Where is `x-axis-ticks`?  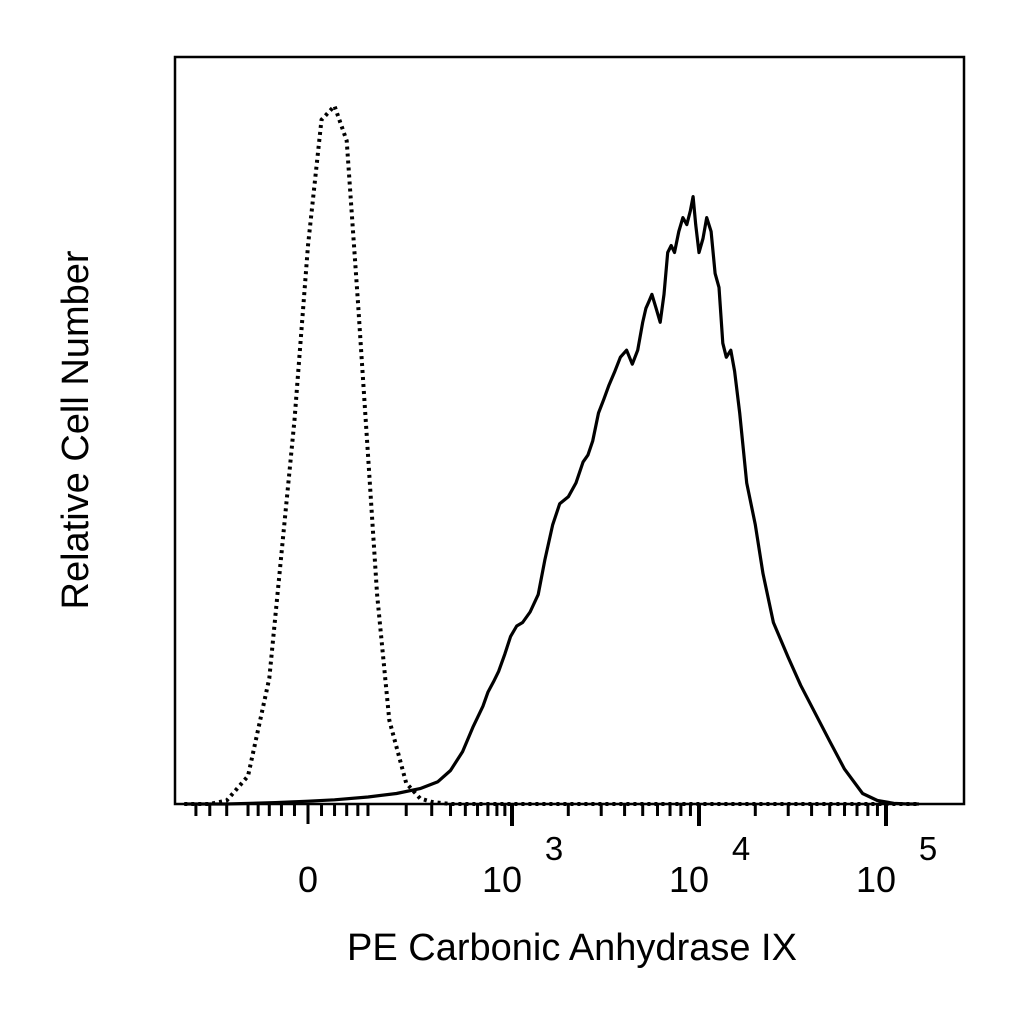 x-axis-ticks is located at coordinates (541, 815).